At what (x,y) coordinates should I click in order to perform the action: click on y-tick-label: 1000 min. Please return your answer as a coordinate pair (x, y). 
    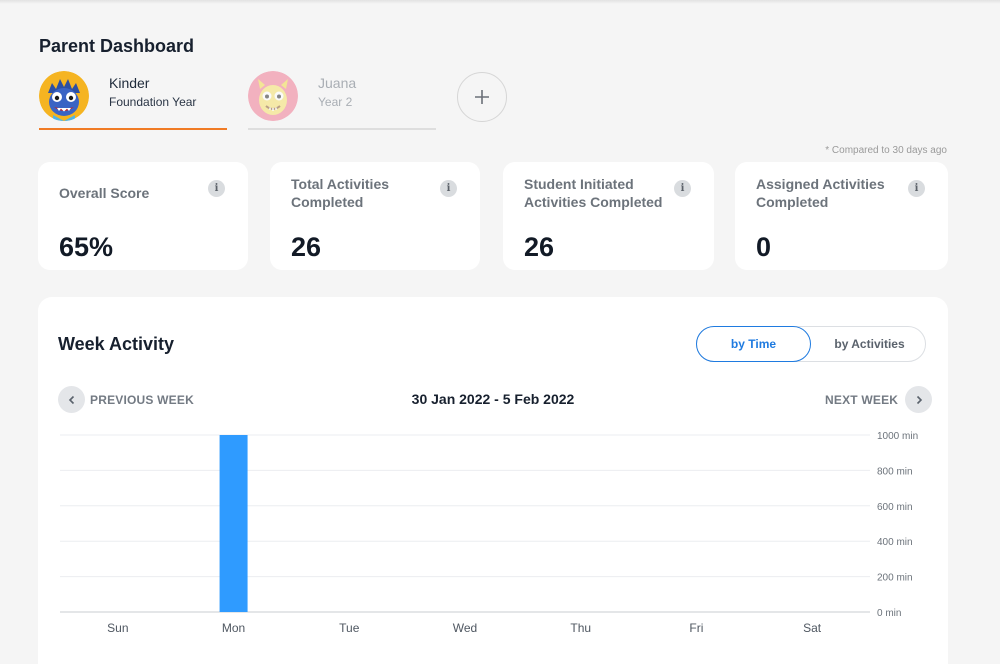
    Looking at the image, I should click on (897, 436).